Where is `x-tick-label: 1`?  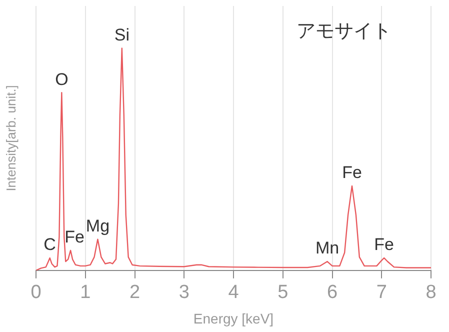
x-tick-label: 1 is located at coordinates (85, 293).